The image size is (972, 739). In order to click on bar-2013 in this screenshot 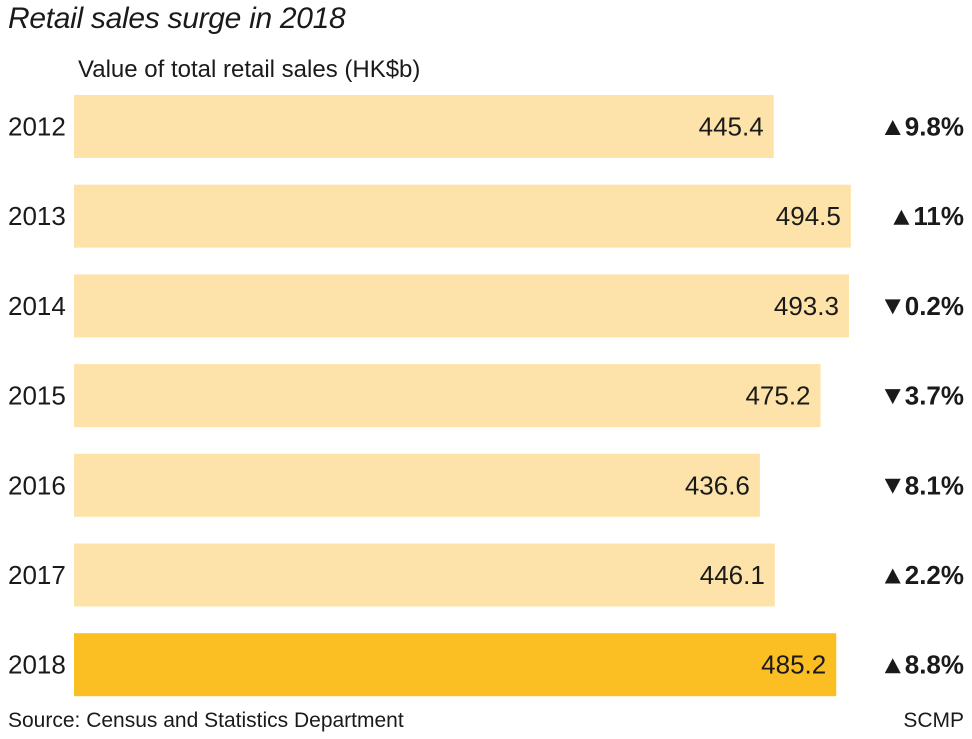, I will do `click(462, 216)`.